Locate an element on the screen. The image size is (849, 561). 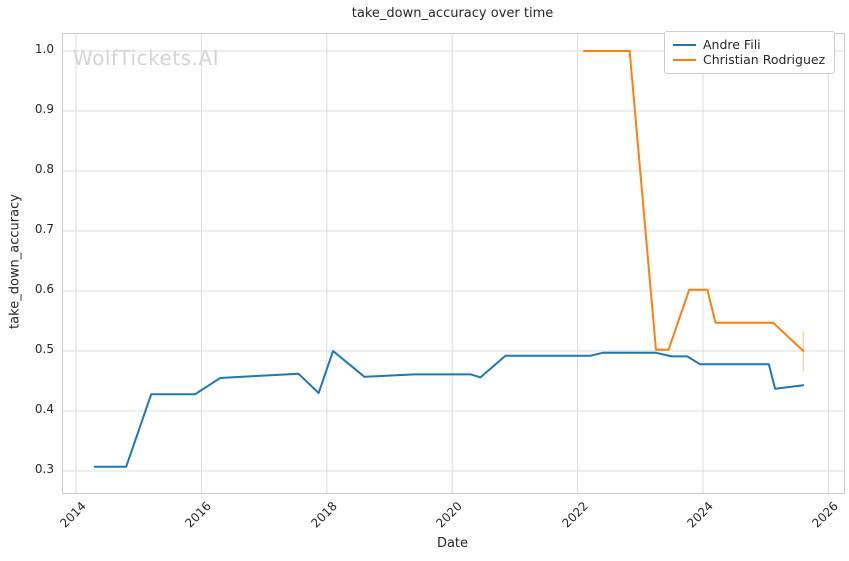
legend-item: Christian Rodriguez is located at coordinates (749, 59).